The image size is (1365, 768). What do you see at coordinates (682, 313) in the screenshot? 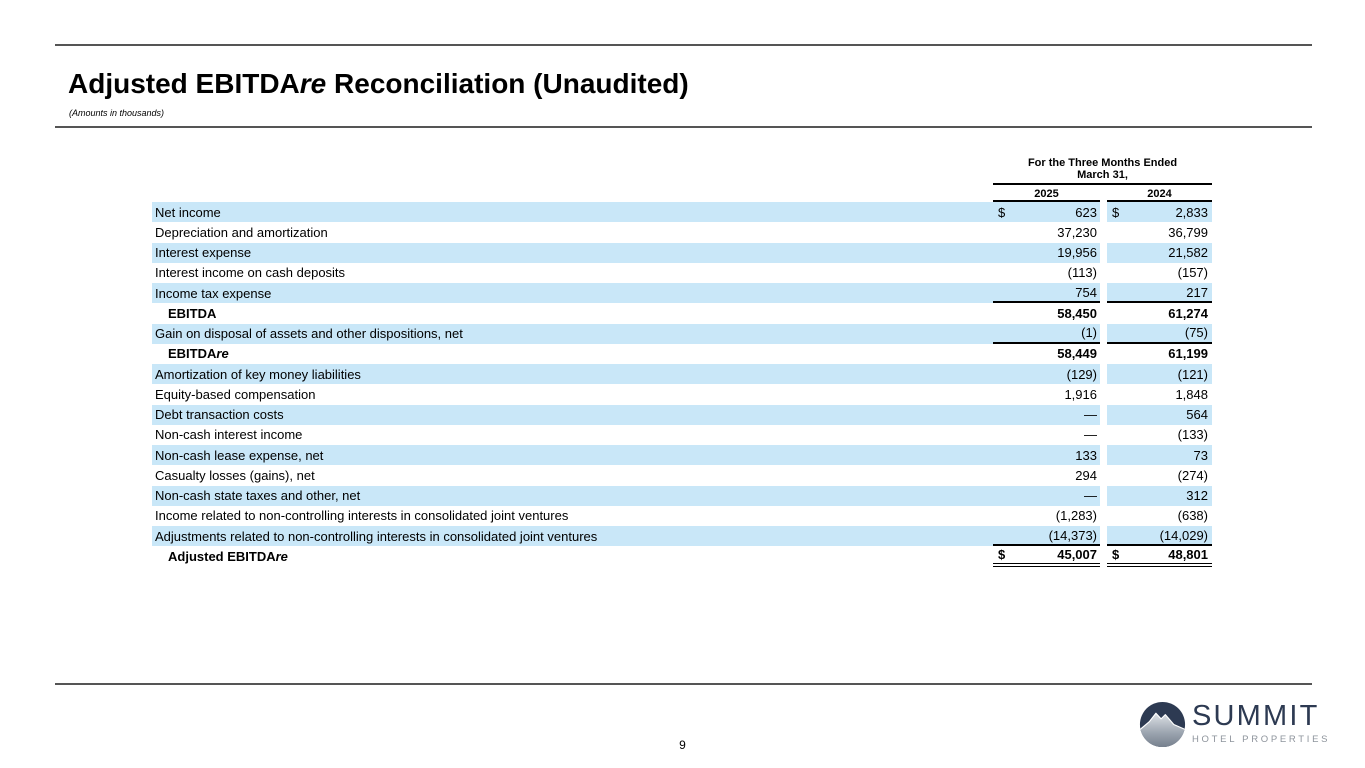
I see `table-row: EBITDA 58,450 61,274` at bounding box center [682, 313].